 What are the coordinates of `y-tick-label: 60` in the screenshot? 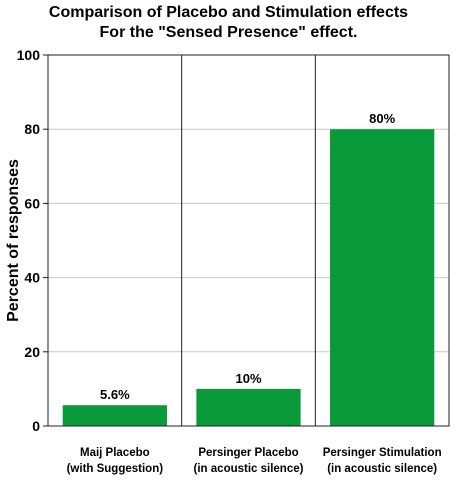 It's located at (32, 203).